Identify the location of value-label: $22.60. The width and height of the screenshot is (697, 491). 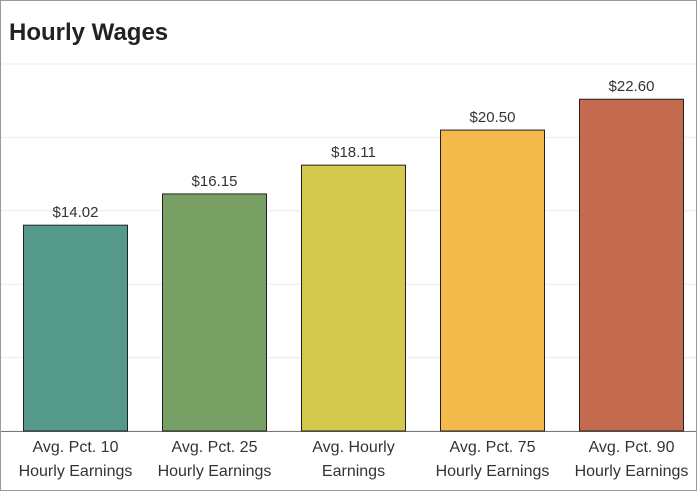
(632, 86).